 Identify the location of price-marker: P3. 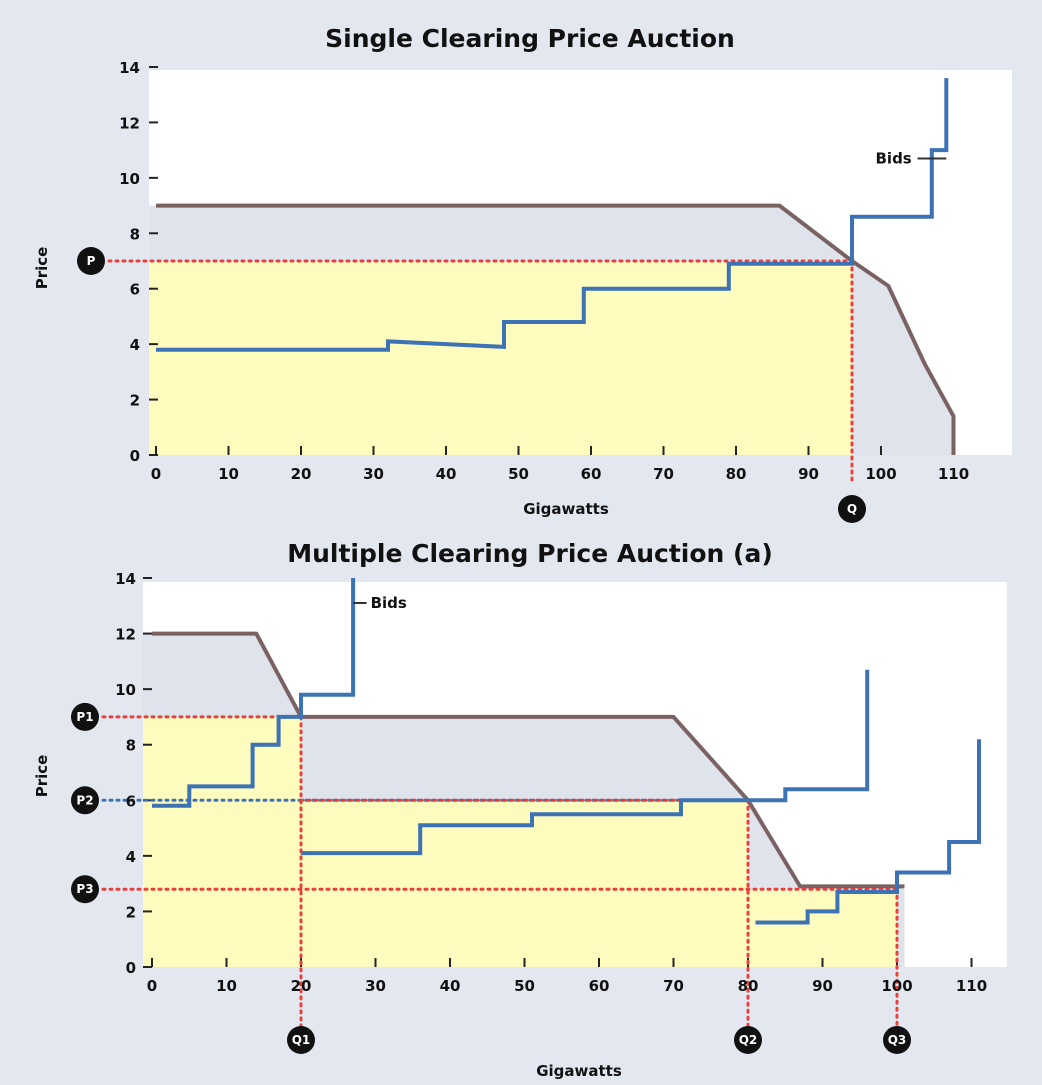
(85, 889).